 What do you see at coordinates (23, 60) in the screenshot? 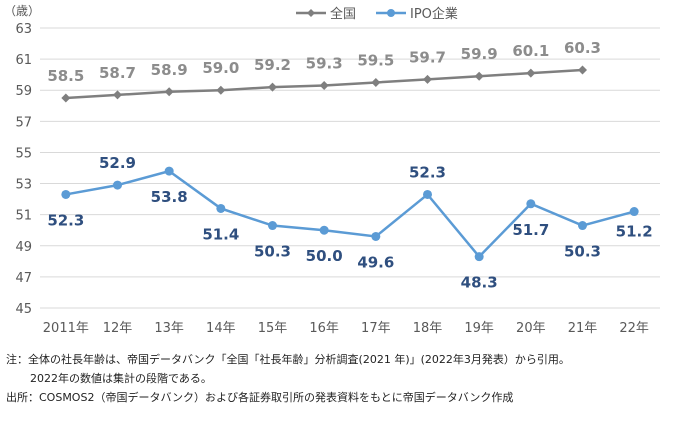
I see `y-tick-label-61: 61` at bounding box center [23, 60].